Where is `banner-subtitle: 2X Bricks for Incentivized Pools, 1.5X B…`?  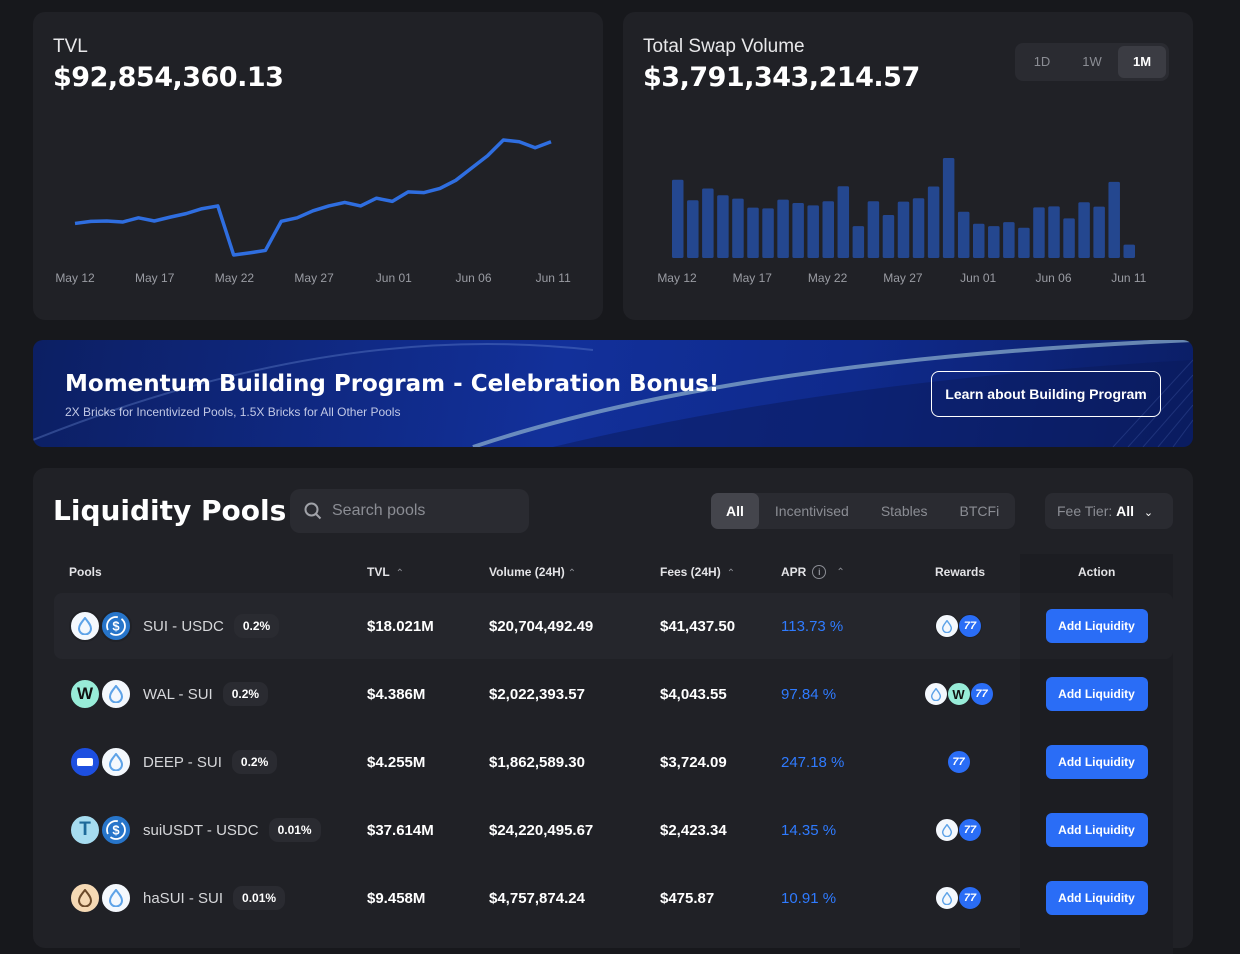 banner-subtitle: 2X Bricks for Incentivized Pools, 1.5X B… is located at coordinates (233, 412).